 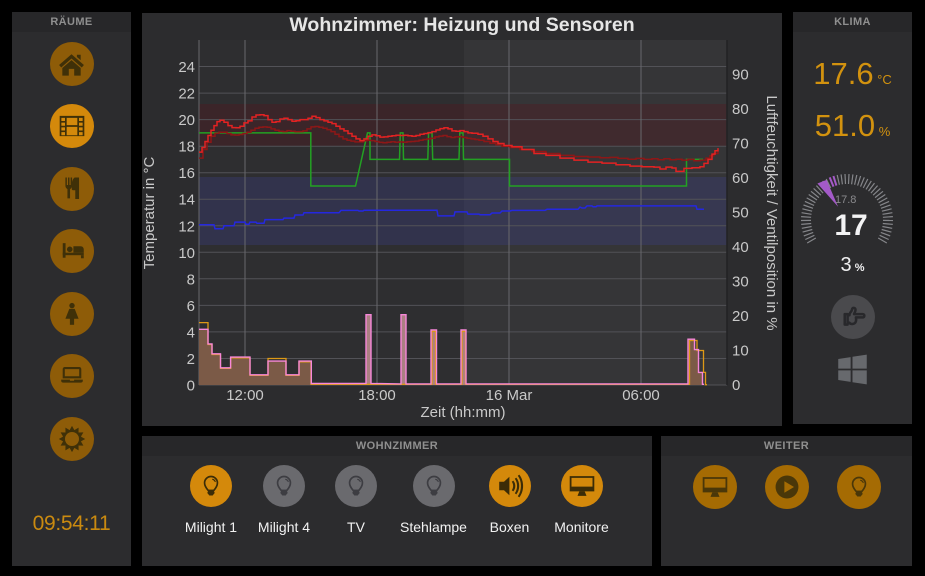 What do you see at coordinates (740, 282) in the screenshot?
I see `svg-text: 30` at bounding box center [740, 282].